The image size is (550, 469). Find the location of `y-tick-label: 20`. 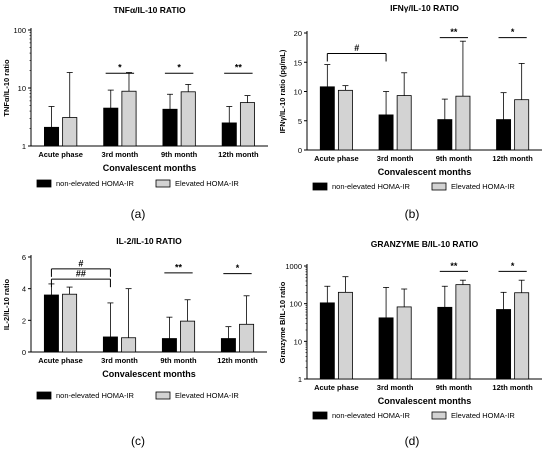

y-tick-label: 20 is located at coordinates (298, 33).